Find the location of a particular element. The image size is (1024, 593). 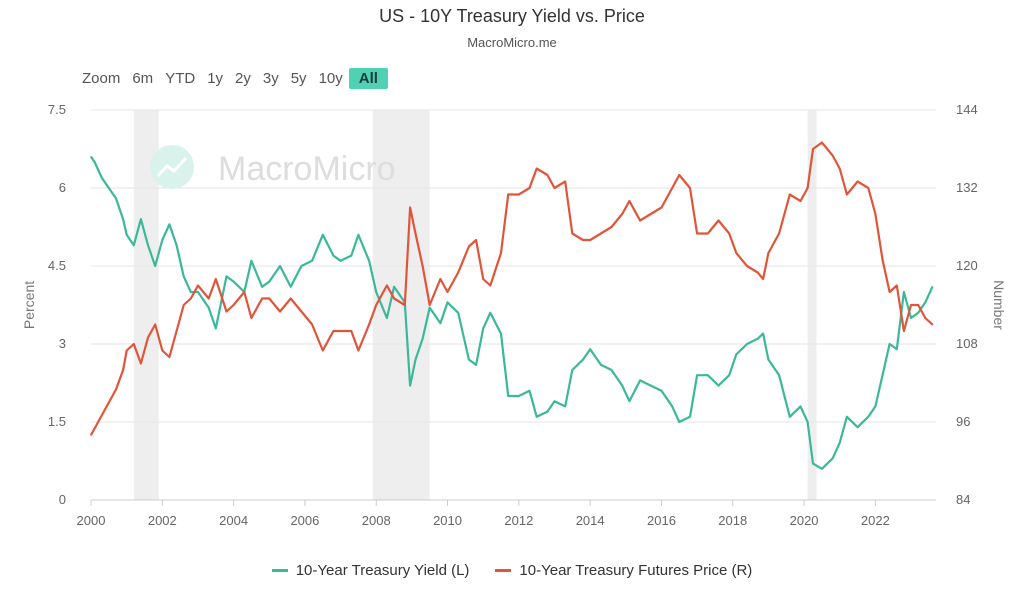

legend-swatch-futures is located at coordinates (503, 570).